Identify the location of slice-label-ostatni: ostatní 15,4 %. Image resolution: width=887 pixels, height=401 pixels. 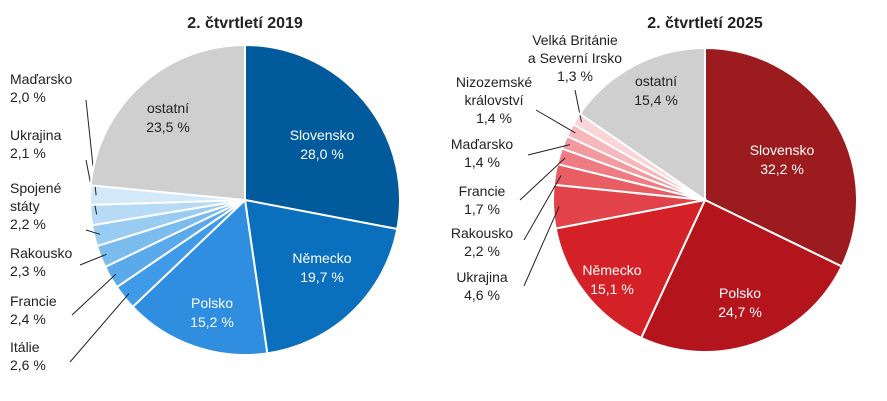
(656, 90).